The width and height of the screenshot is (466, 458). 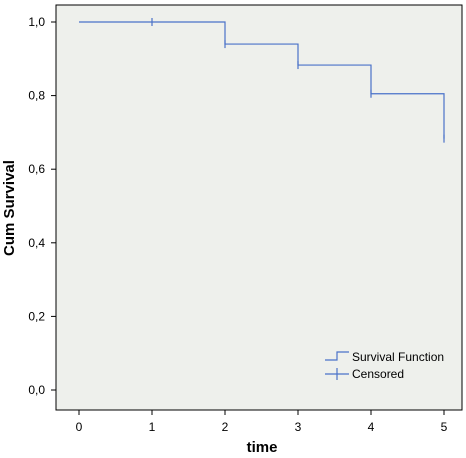 What do you see at coordinates (36, 316) in the screenshot?
I see `y-tick-label: 0,2` at bounding box center [36, 316].